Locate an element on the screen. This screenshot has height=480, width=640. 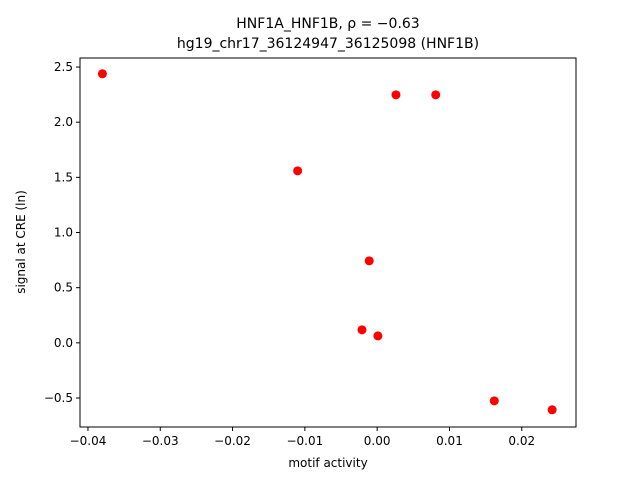
chart-subtitle: hg19_chr17_36124947_36125098 (HNF1B) is located at coordinates (328, 44).